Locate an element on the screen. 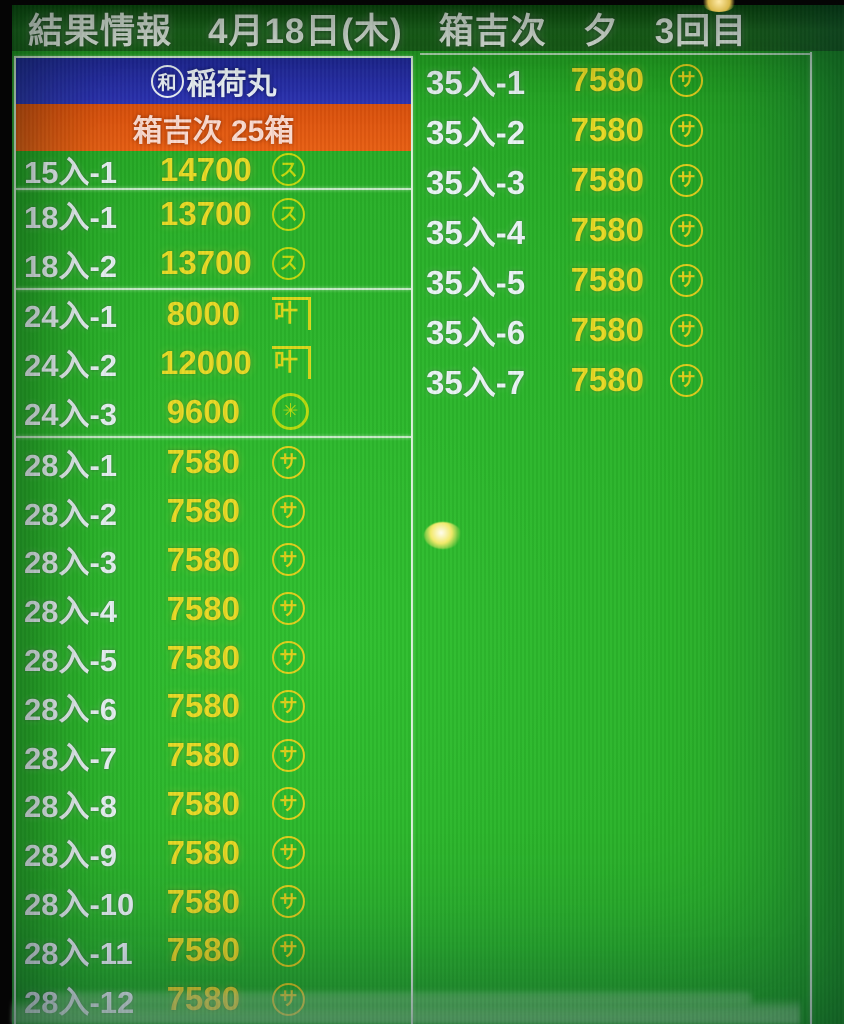  lot-title: 箱吉次 25箱 is located at coordinates (213, 131).